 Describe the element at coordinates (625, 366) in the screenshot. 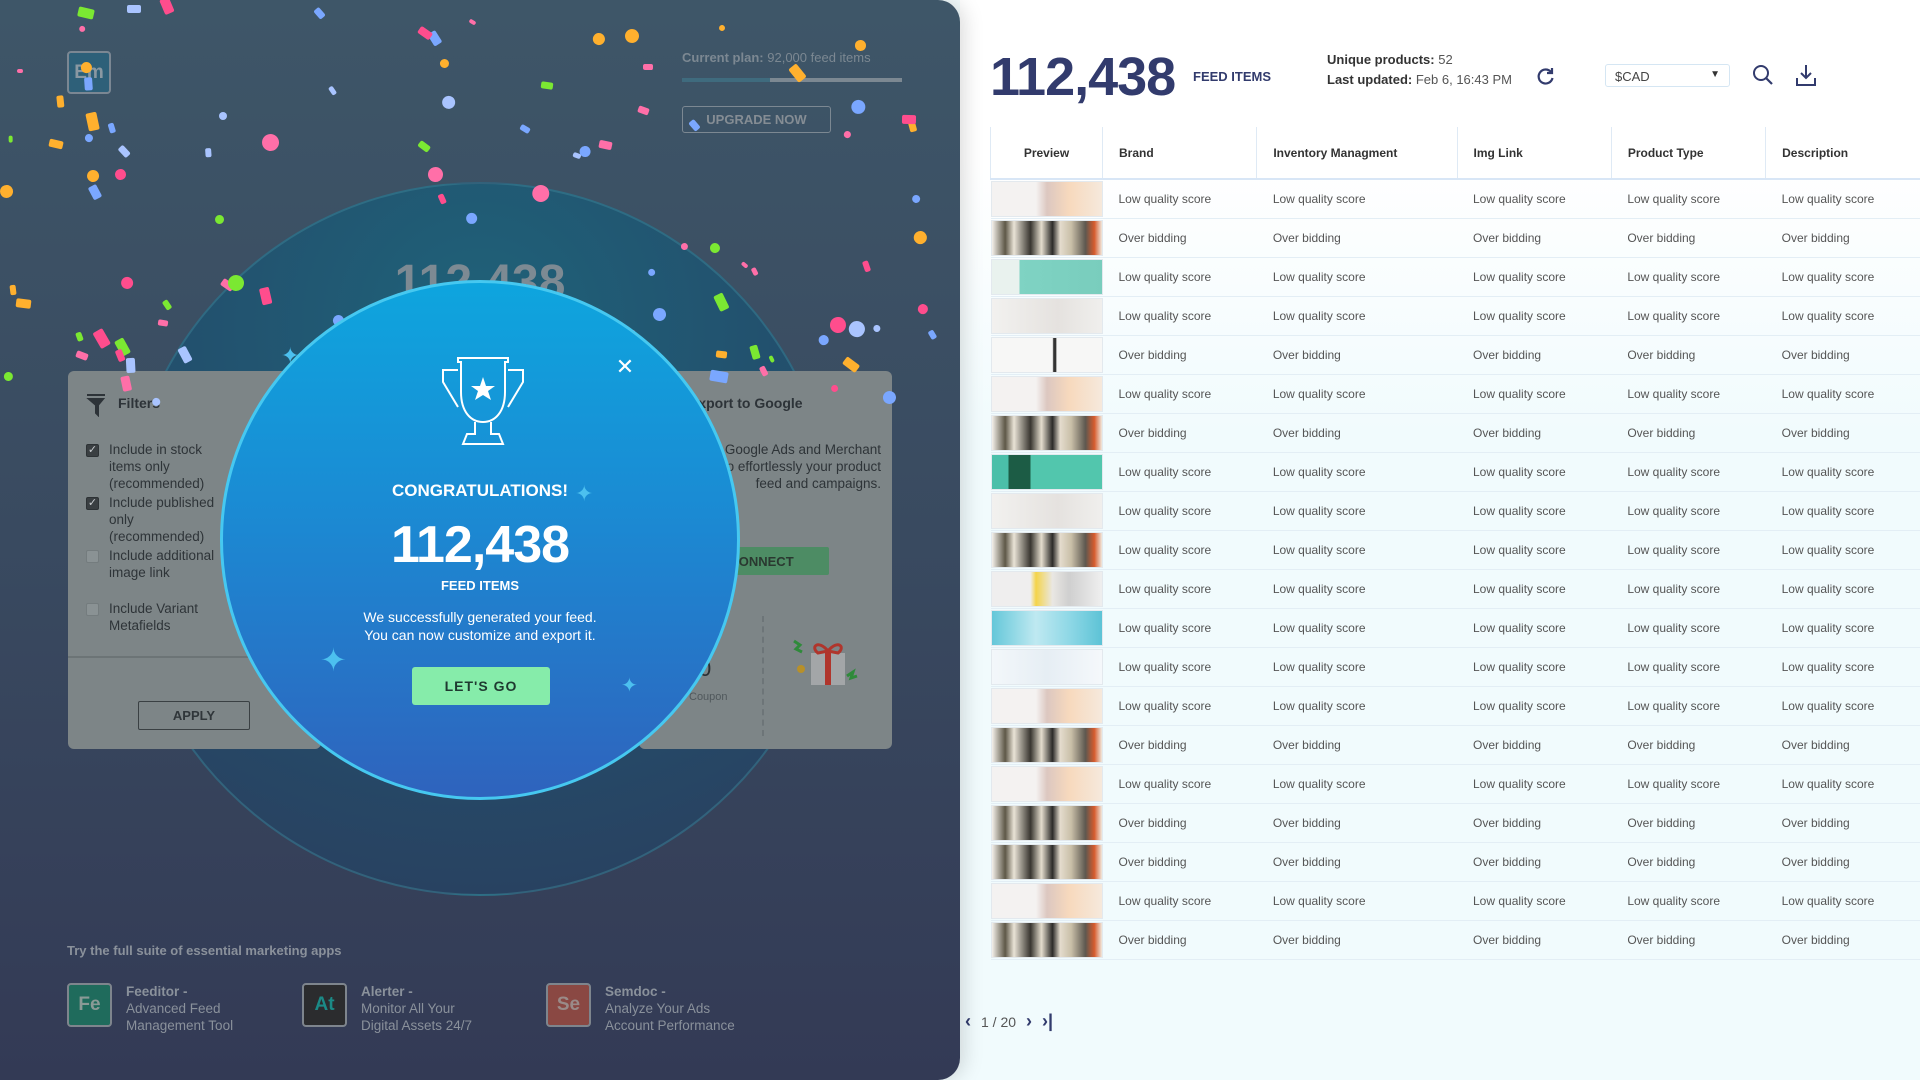

I see `close-icon: ✕` at that location.